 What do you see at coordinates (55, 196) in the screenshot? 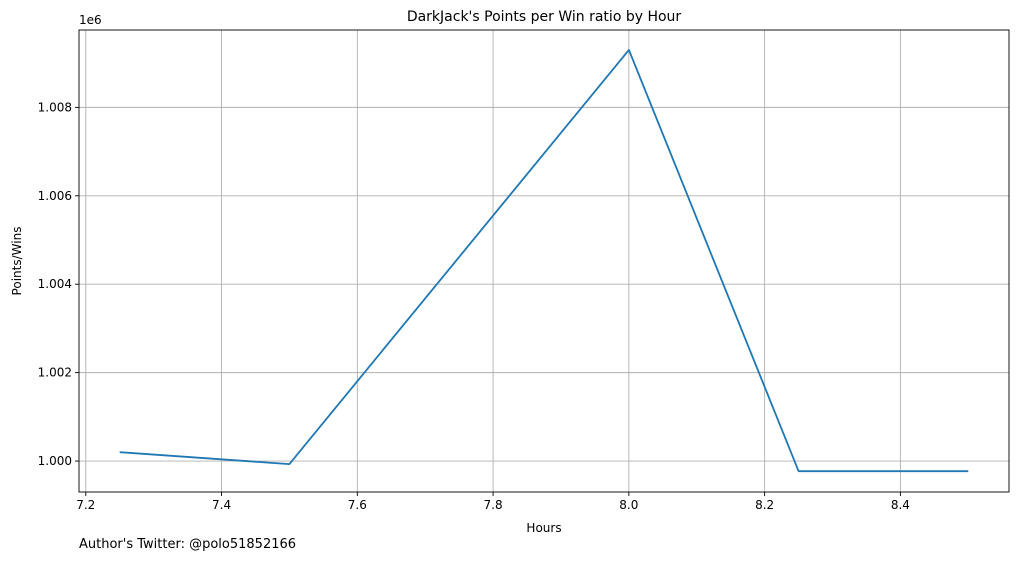
I see `y-tick-label: 1.006` at bounding box center [55, 196].